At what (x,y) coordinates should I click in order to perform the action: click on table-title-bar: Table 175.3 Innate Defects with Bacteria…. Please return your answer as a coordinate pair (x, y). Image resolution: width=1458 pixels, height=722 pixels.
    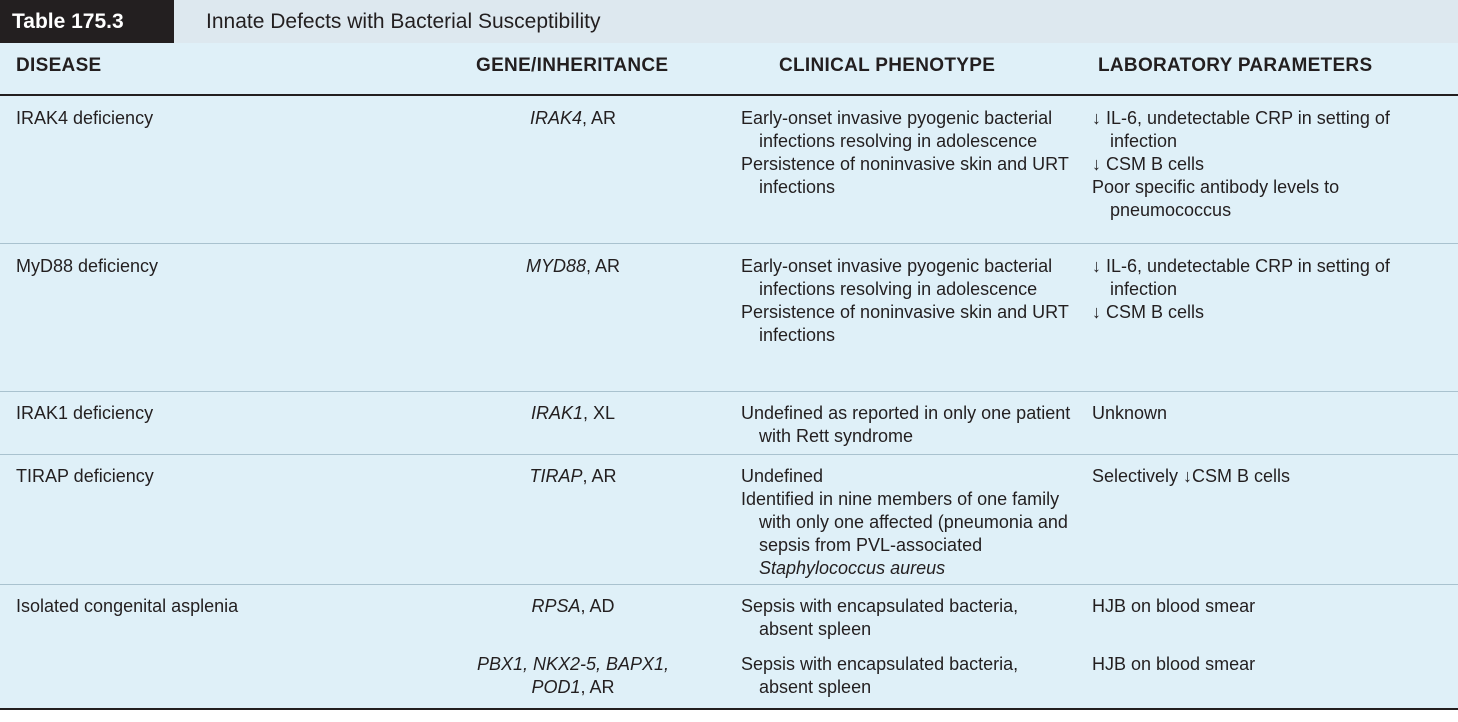
    Looking at the image, I should click on (729, 22).